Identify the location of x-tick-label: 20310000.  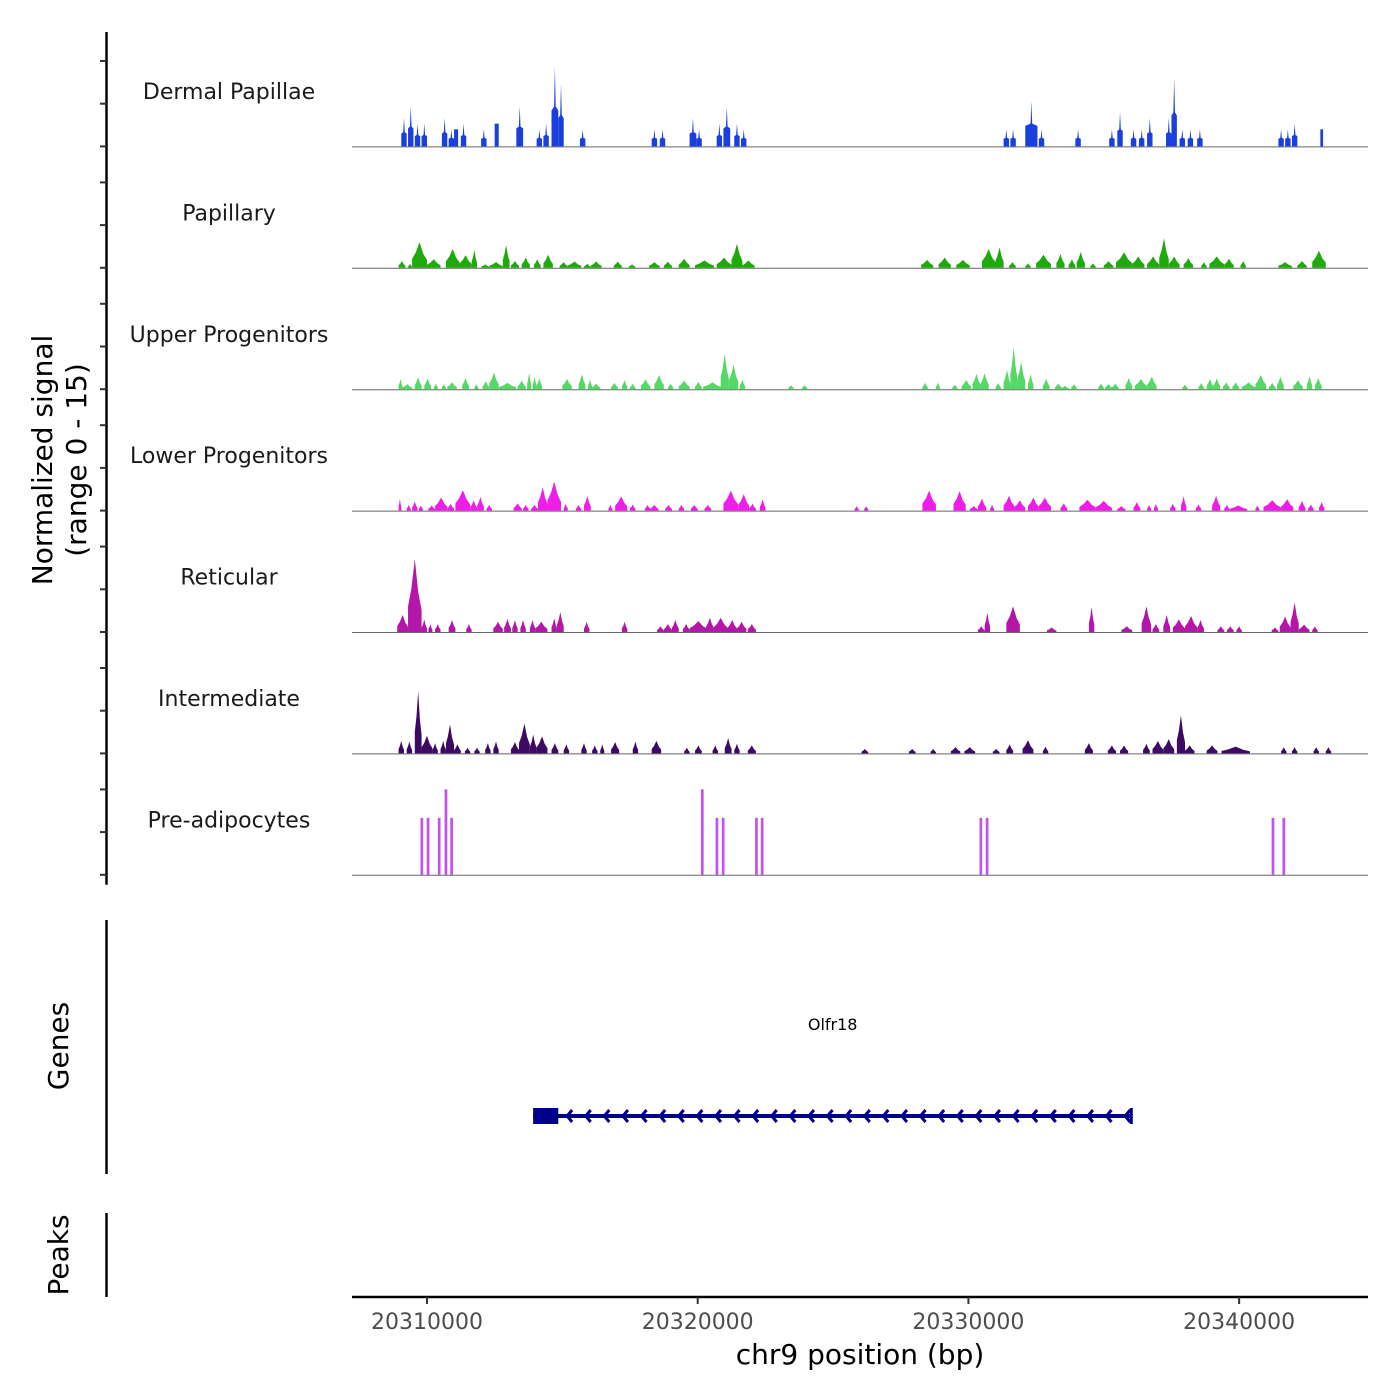
(427, 1322).